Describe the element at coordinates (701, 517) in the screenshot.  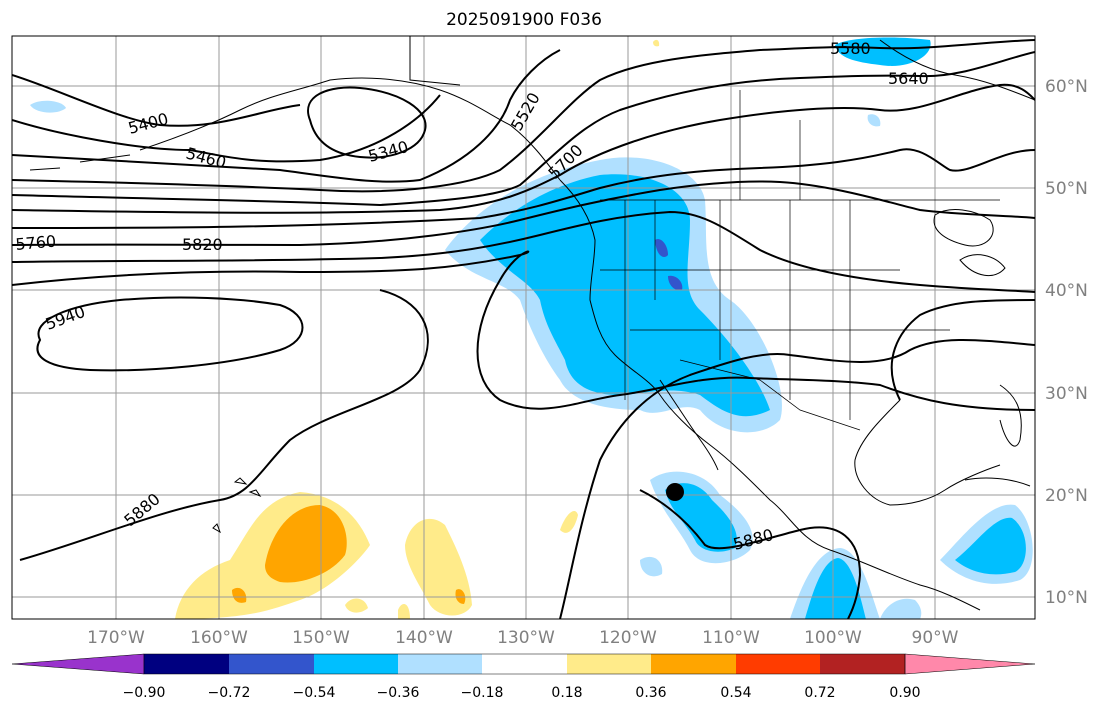
I see `negative-anomaly-area-mexico-core` at that location.